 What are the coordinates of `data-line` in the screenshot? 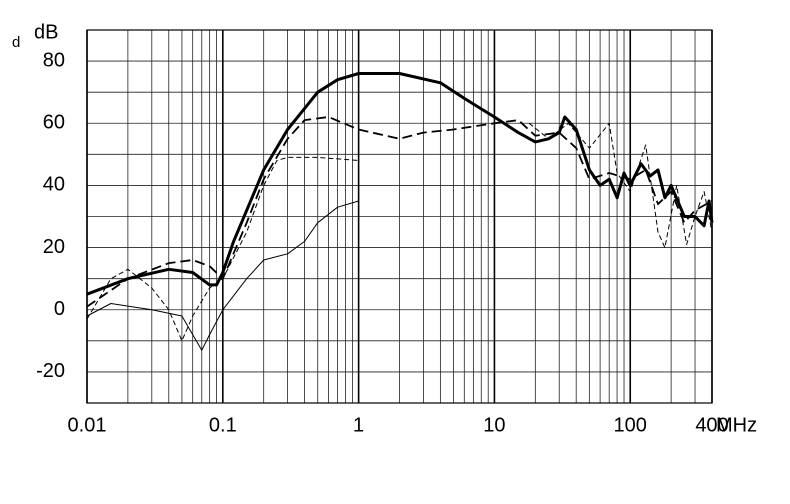 It's located at (222, 275).